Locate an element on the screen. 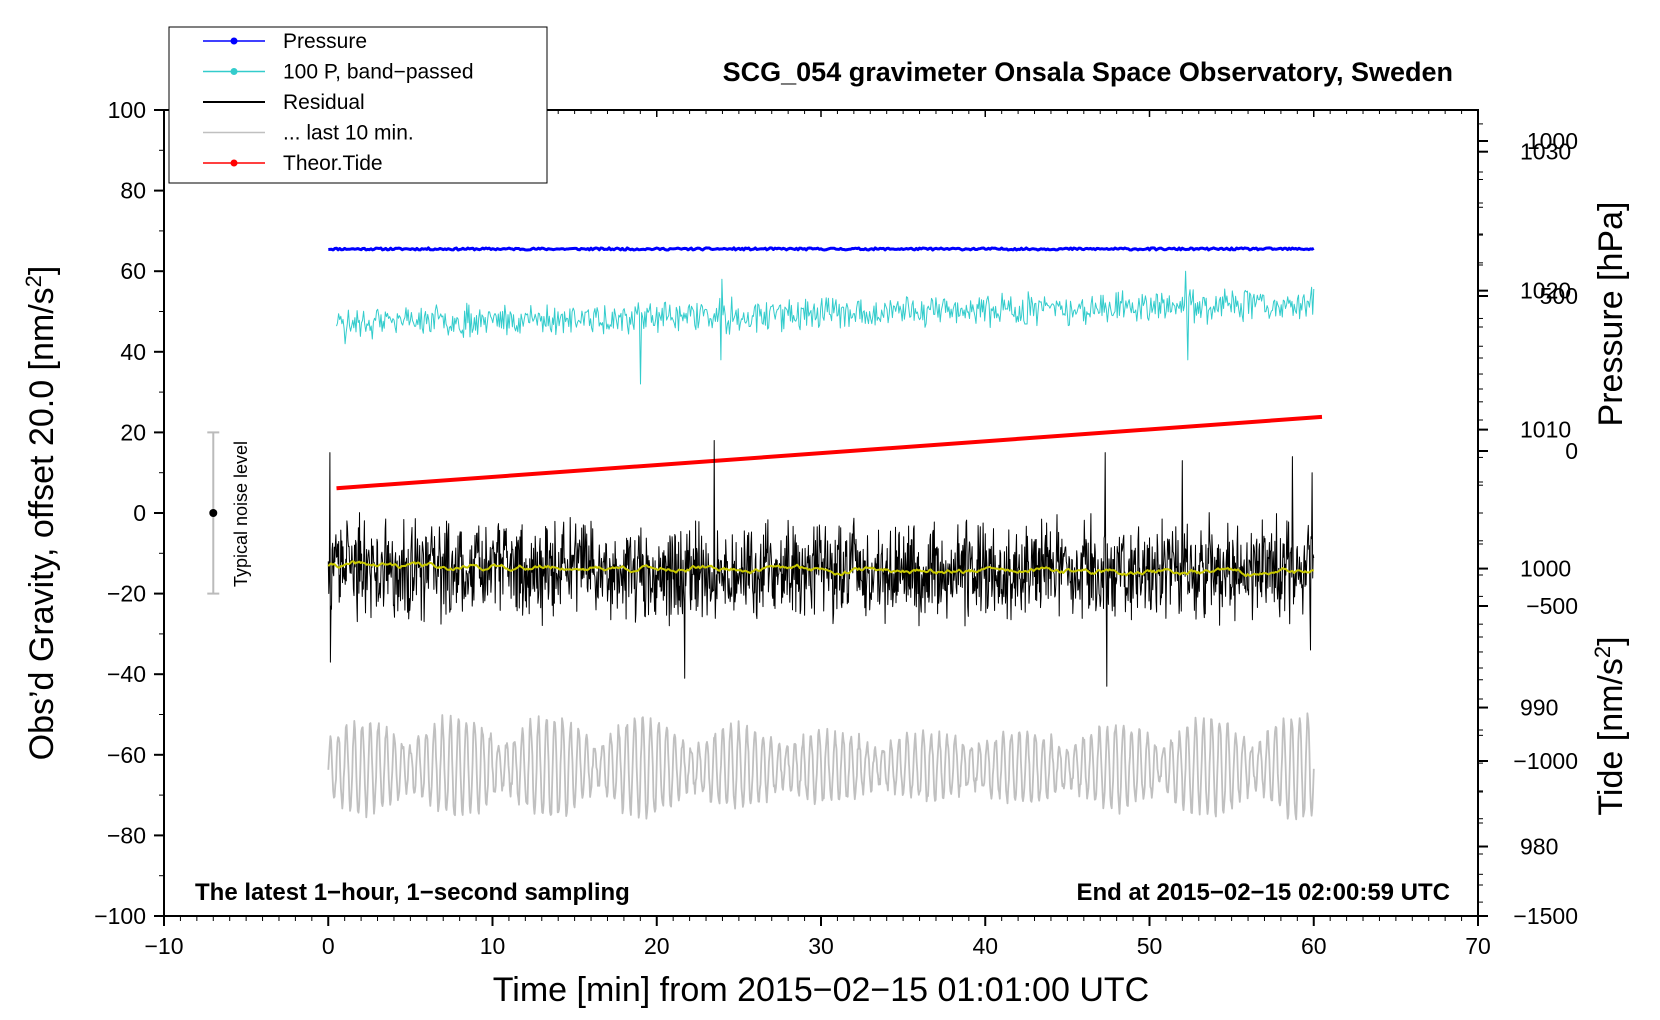 This screenshot has height=1020, width=1660. noise-level-label: Typical noise level is located at coordinates (241, 514).